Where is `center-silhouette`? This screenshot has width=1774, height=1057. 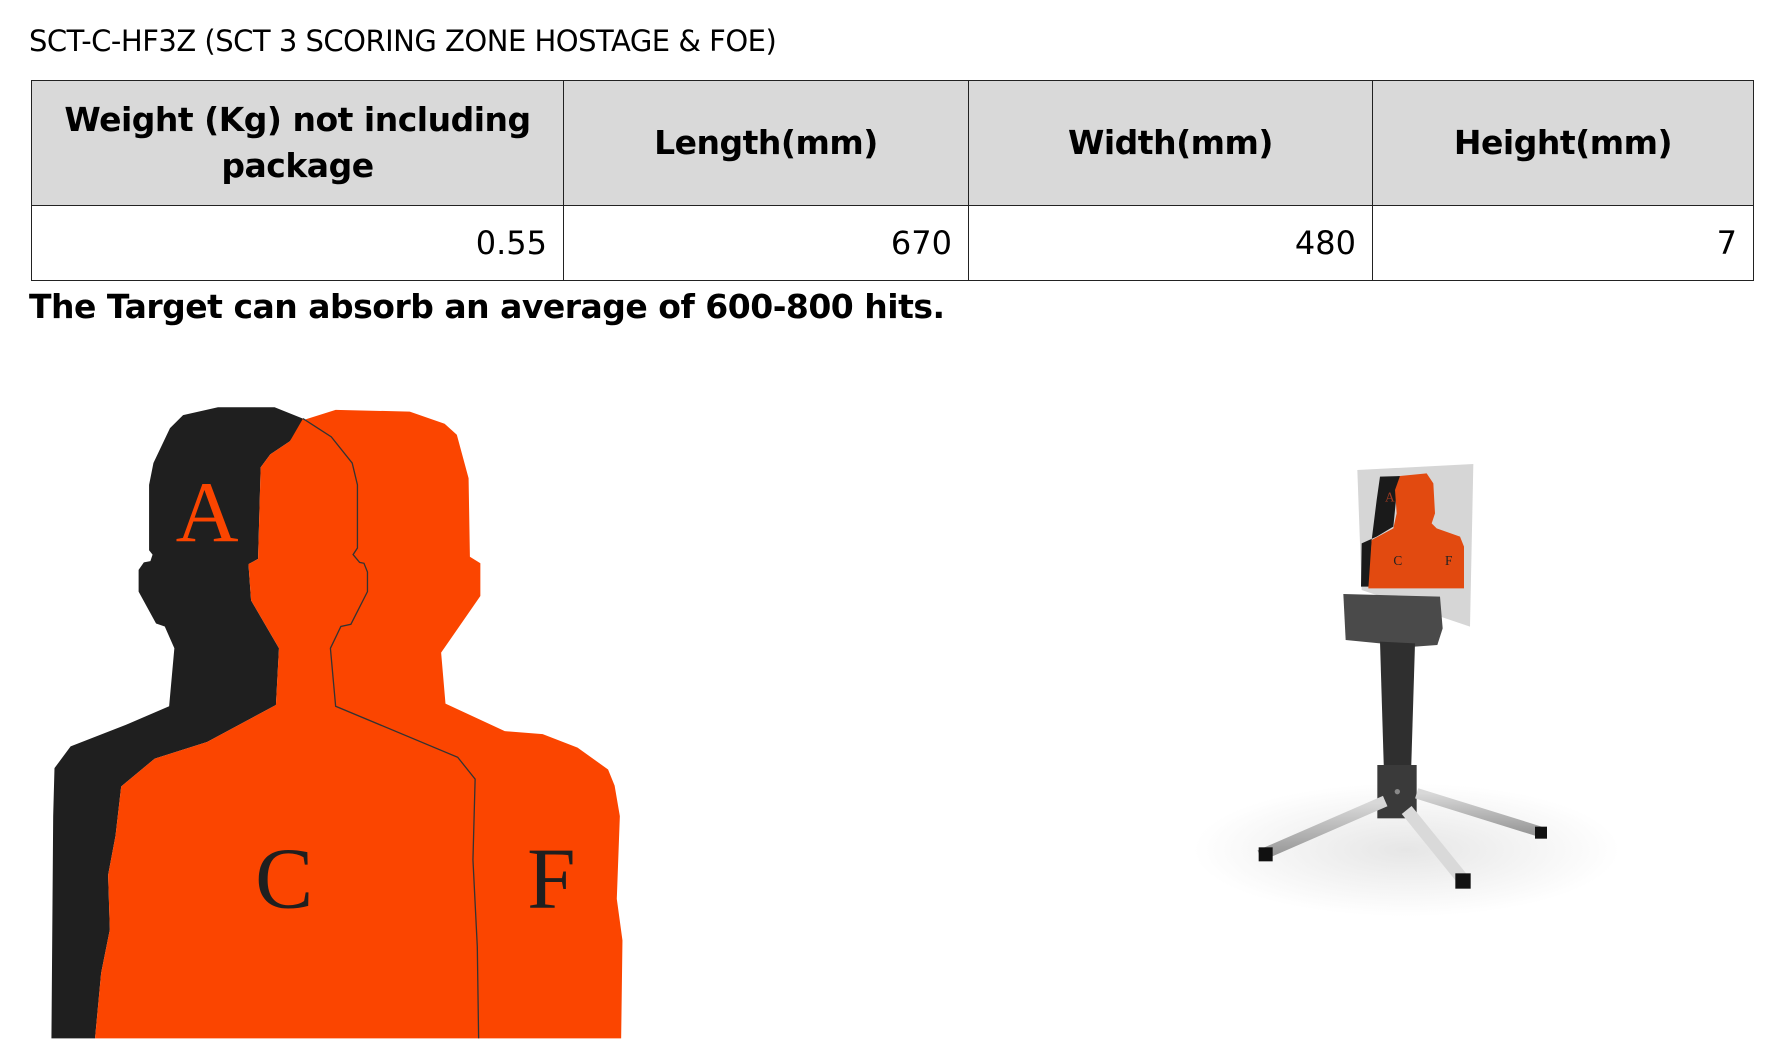
center-silhouette is located at coordinates (287, 728).